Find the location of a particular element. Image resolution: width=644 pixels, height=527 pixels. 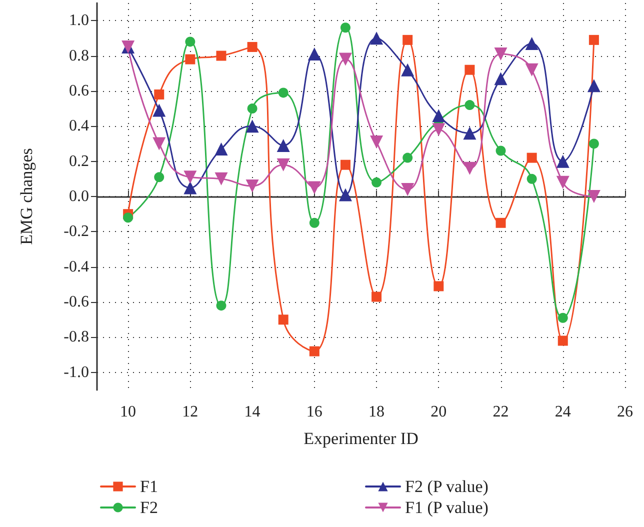

x-tick-label: 20 is located at coordinates (438, 412).